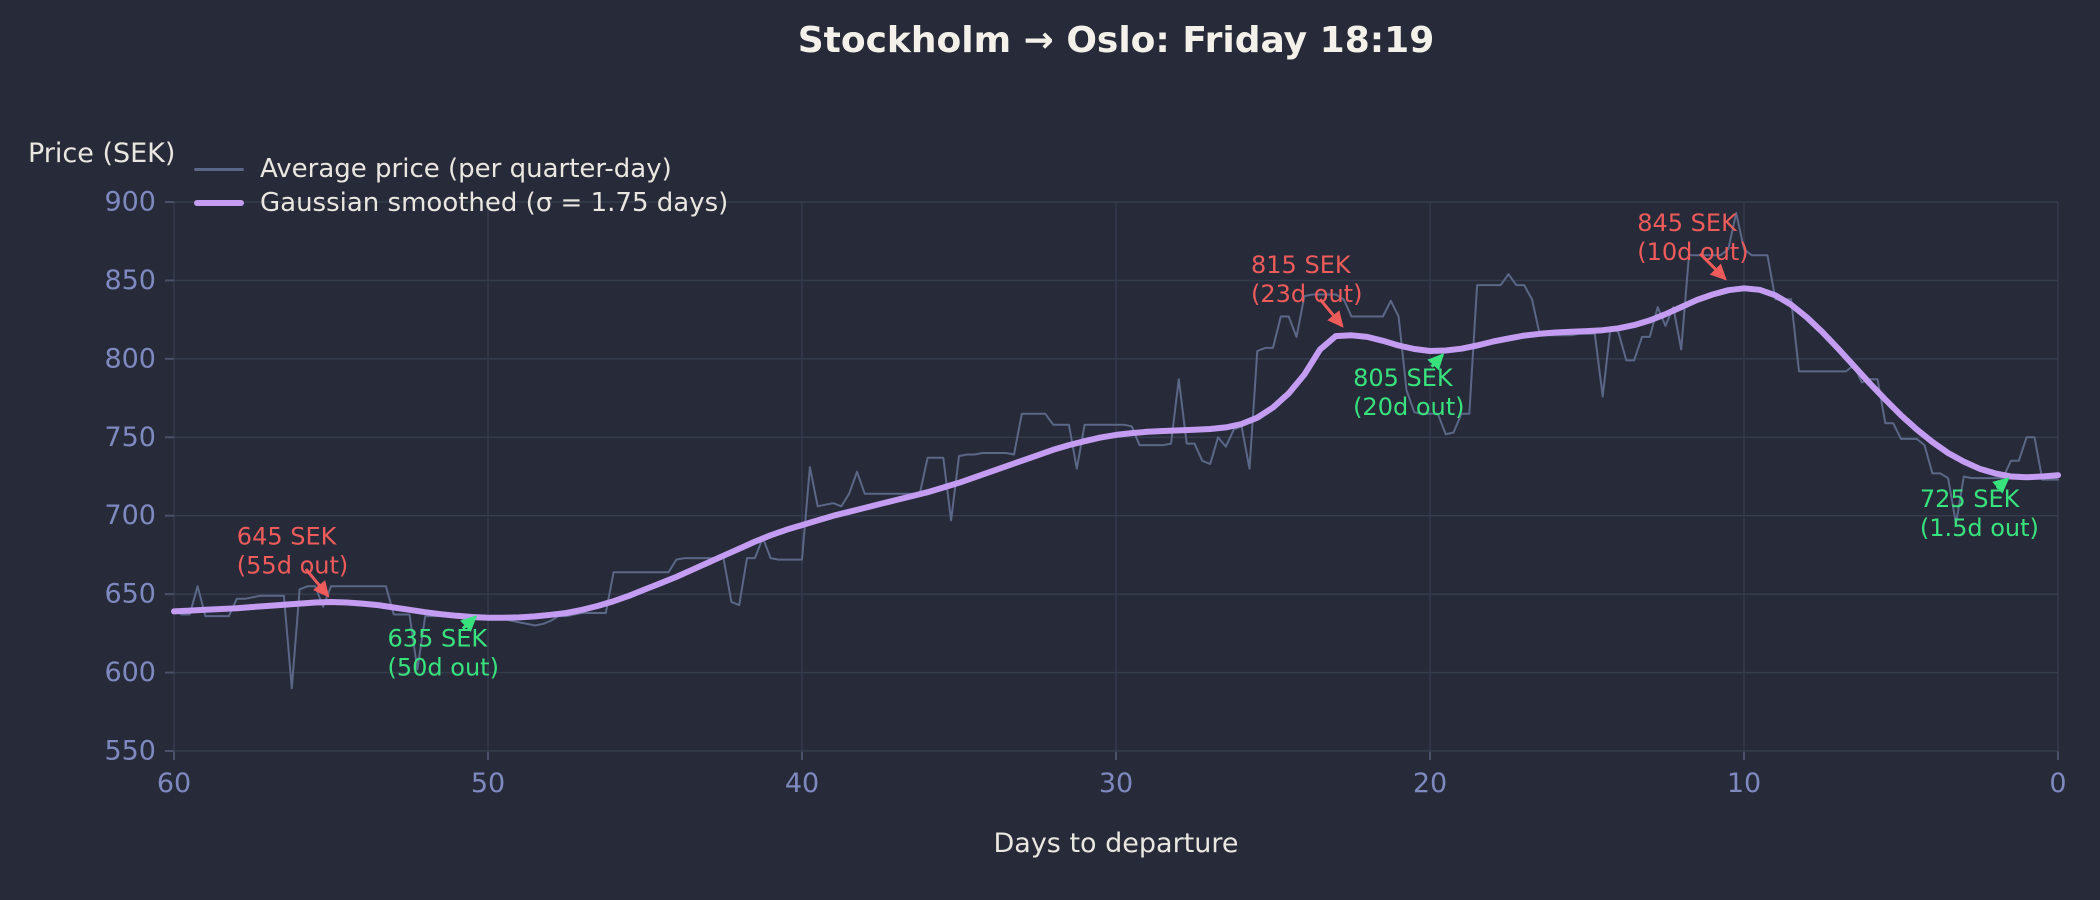 This screenshot has height=900, width=2100. Describe the element at coordinates (219, 203) in the screenshot. I see `smoothed-line-swatch` at that location.